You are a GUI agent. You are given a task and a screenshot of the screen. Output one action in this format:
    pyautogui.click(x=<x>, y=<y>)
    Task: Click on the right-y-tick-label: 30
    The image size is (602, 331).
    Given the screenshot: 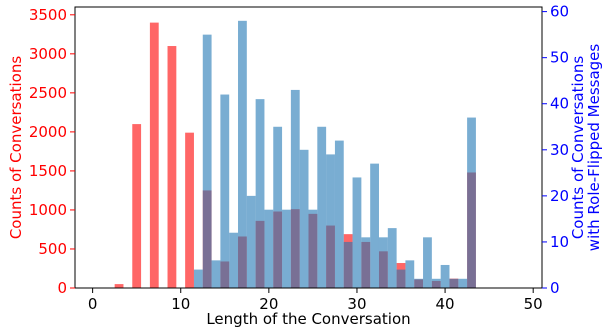 What is the action you would take?
    pyautogui.click(x=559, y=150)
    